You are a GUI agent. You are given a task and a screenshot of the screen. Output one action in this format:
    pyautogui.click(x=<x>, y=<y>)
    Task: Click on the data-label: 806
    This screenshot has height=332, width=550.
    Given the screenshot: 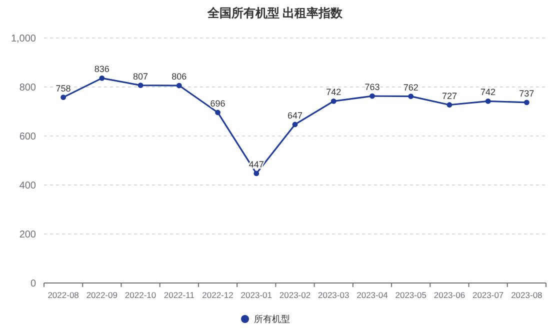 What is the action you would take?
    pyautogui.click(x=179, y=77)
    